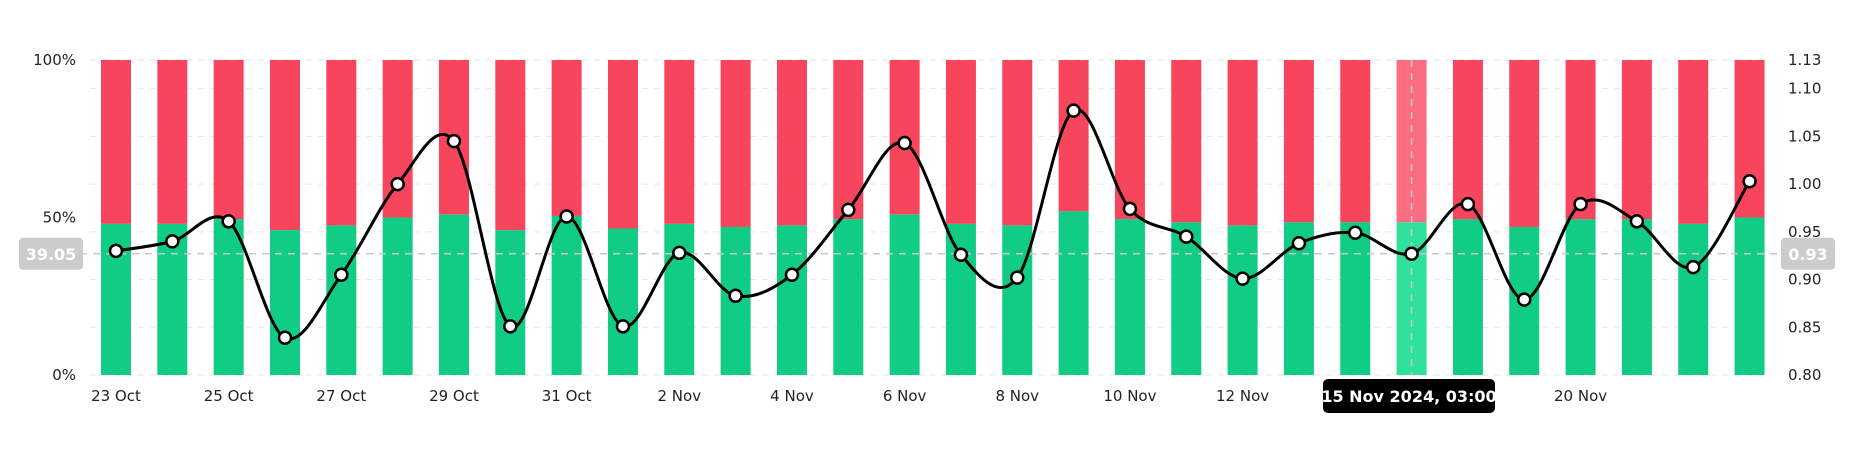 The image size is (1852, 450). I want to click on right-value-badge-label: 0.93, so click(1807, 254).